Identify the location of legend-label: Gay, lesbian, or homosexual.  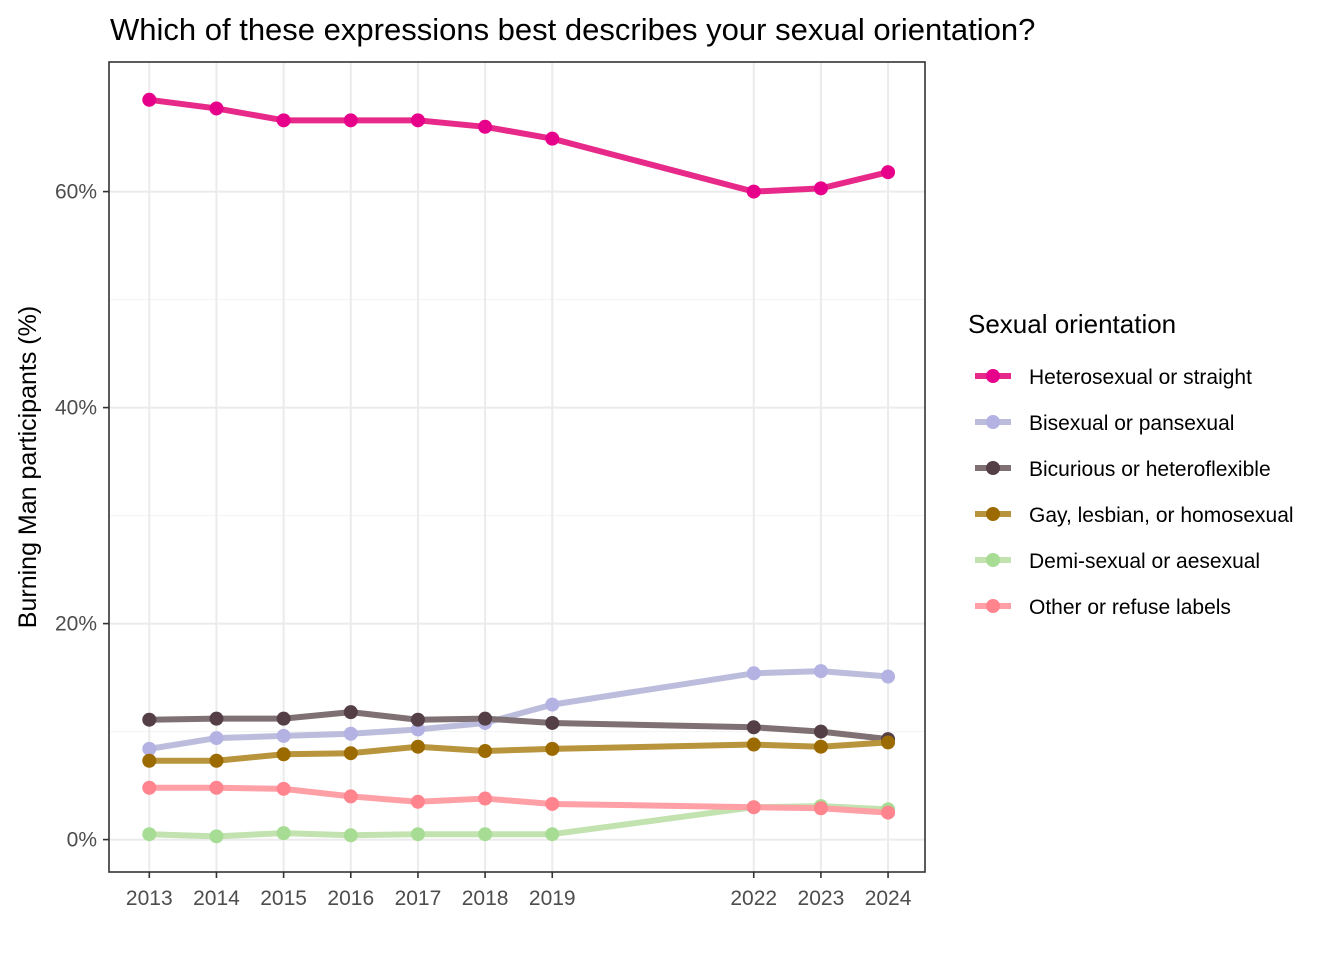
(1161, 515).